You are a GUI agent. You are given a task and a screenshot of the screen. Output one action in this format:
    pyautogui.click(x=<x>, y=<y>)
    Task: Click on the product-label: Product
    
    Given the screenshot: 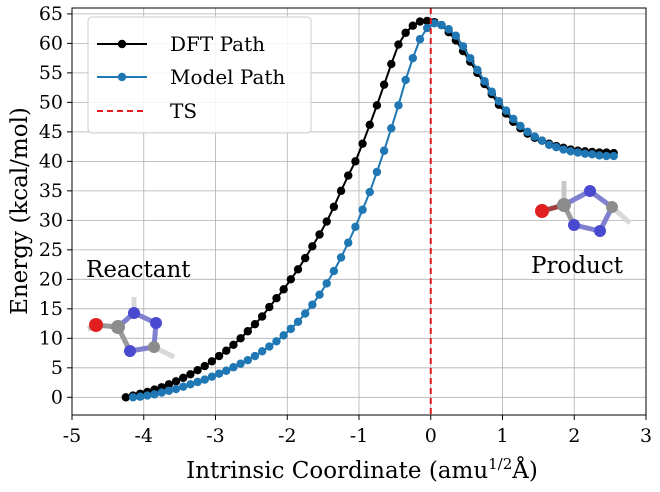 What is the action you would take?
    pyautogui.click(x=577, y=266)
    